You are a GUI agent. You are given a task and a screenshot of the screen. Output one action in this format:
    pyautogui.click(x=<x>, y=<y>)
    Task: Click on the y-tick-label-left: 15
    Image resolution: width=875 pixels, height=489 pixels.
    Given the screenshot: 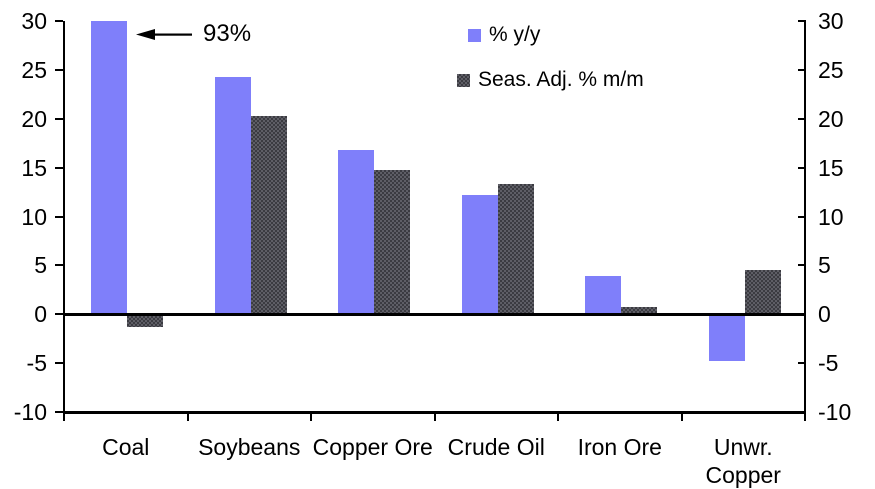 What is the action you would take?
    pyautogui.click(x=34, y=167)
    